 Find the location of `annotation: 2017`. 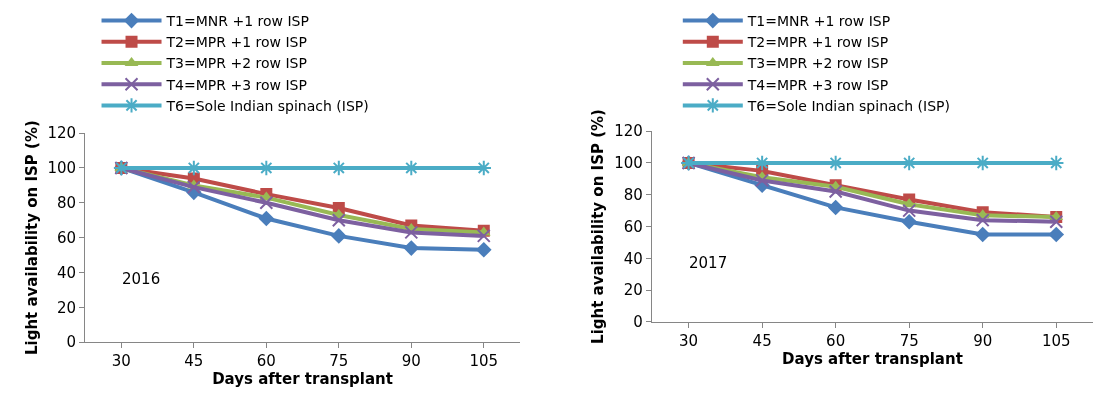

annotation: 2017 is located at coordinates (708, 263).